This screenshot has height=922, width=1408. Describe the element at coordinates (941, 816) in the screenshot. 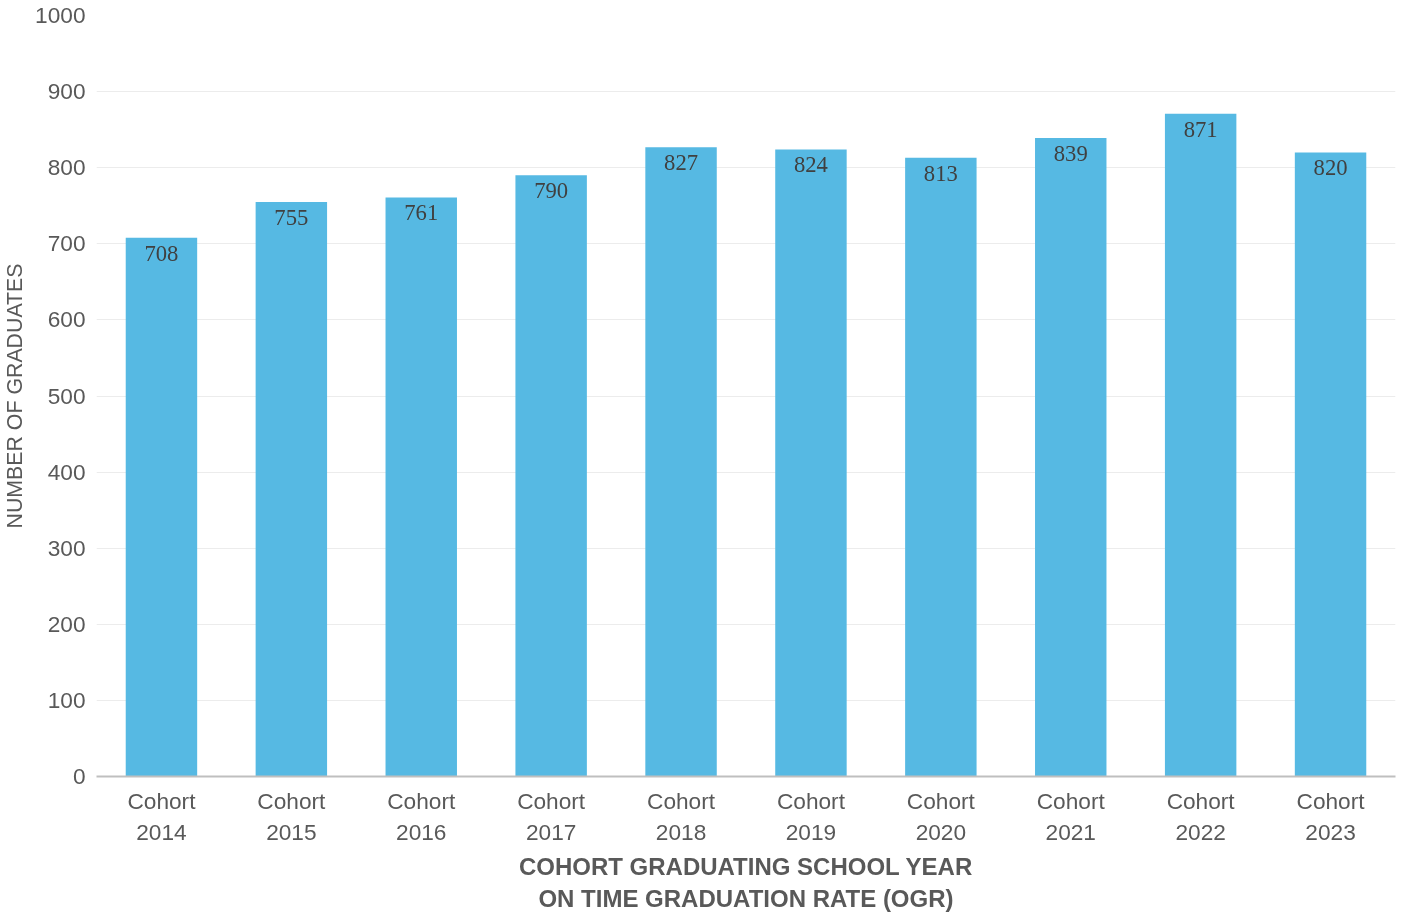

I see `x-tick-label: Cohort 2020` at that location.